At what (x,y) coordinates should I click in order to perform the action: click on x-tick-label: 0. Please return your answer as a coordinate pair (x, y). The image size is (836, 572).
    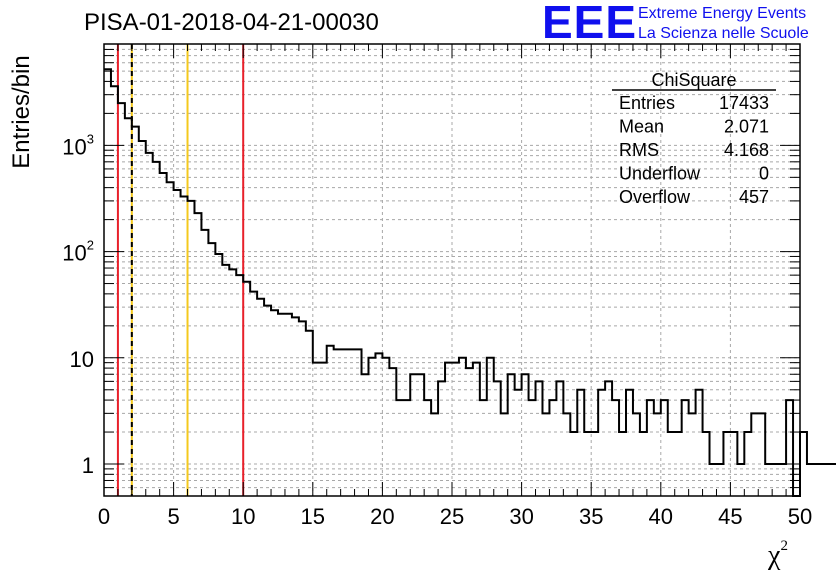
    Looking at the image, I should click on (104, 516).